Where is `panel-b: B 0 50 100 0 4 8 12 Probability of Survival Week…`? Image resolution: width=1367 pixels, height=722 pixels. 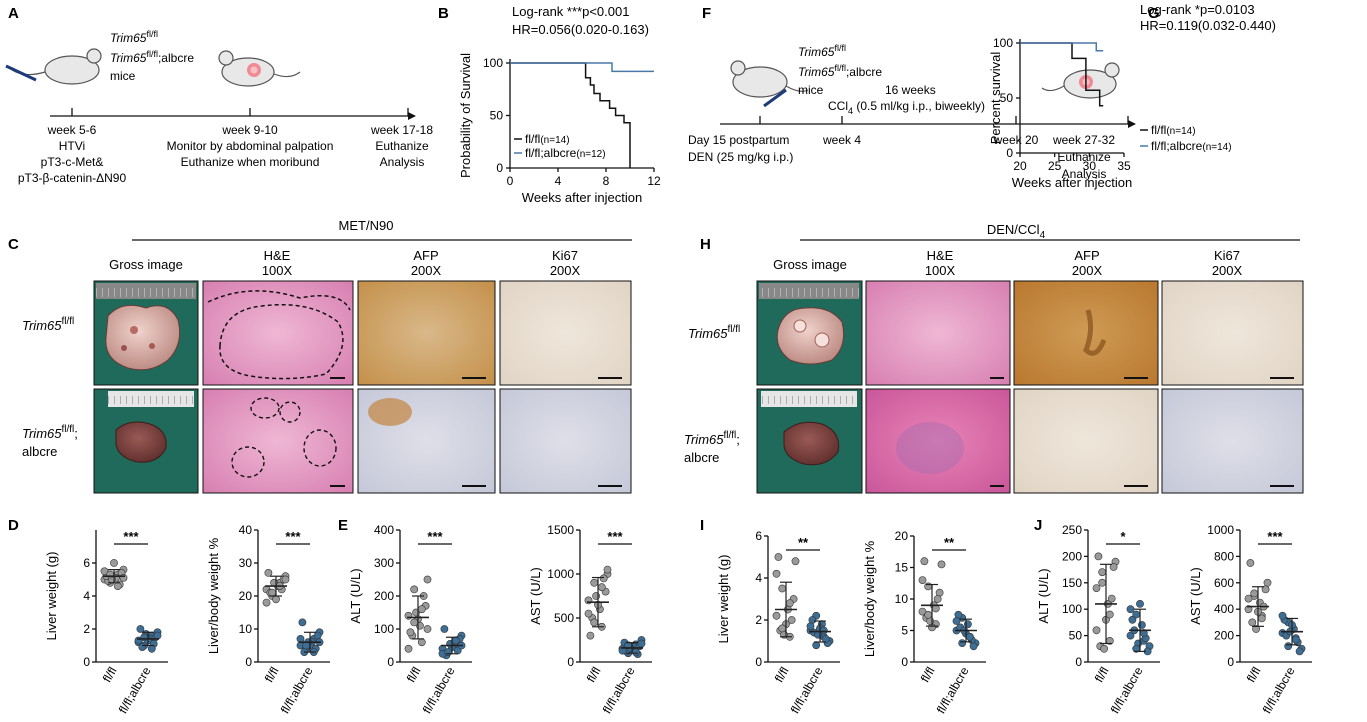
panel-b: B 0 50 100 0 4 8 12 Probability of Survival Week… is located at coordinates (549, 104).